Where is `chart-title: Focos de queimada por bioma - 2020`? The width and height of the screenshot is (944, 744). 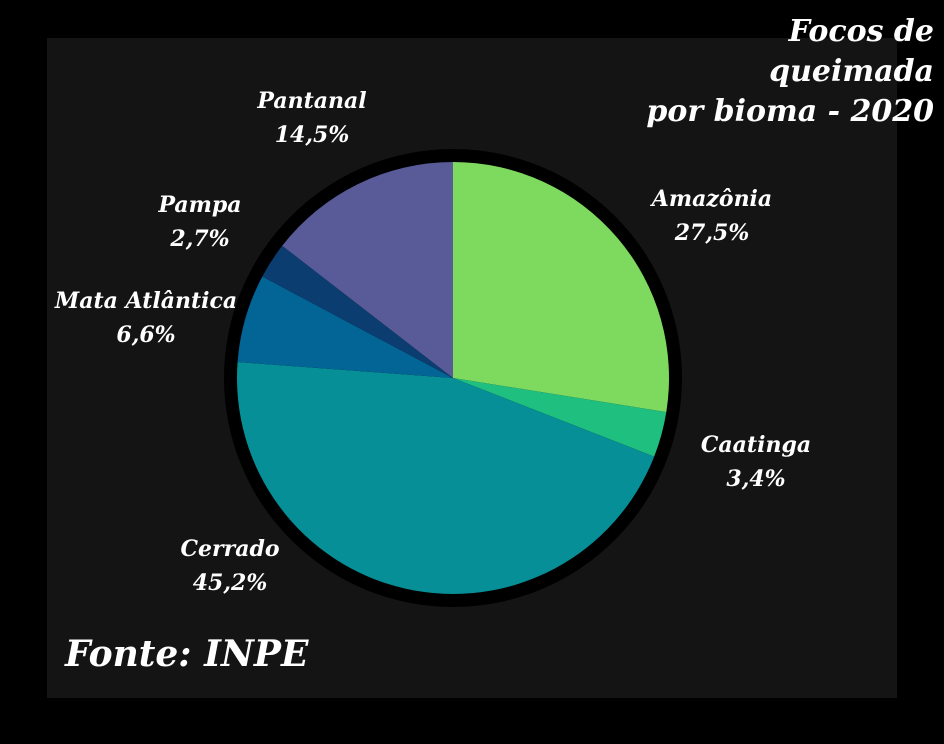
chart-title: Focos de queimada por bioma - 2020 is located at coordinates (784, 72).